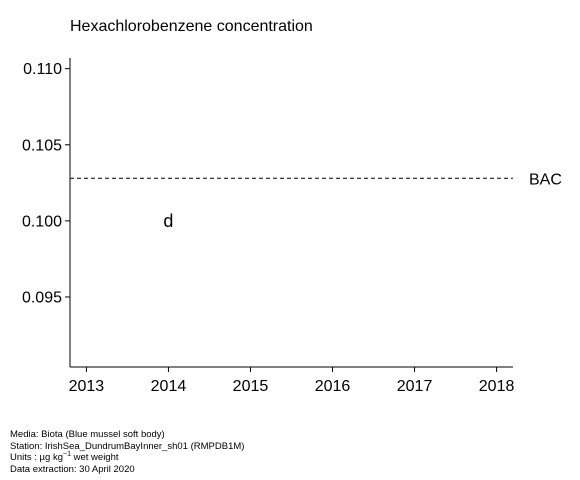 Image resolution: width=580 pixels, height=480 pixels. I want to click on footer-units-suffix: wet weight, so click(94, 457).